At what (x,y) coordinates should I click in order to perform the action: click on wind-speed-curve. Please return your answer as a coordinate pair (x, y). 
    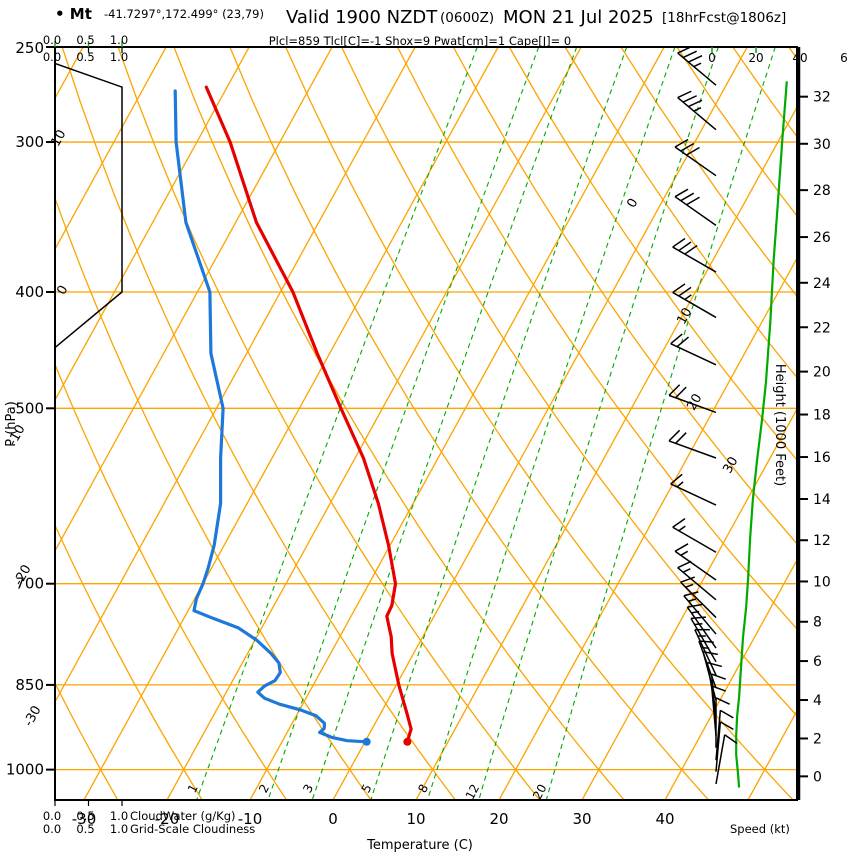
    Looking at the image, I should click on (761, 434).